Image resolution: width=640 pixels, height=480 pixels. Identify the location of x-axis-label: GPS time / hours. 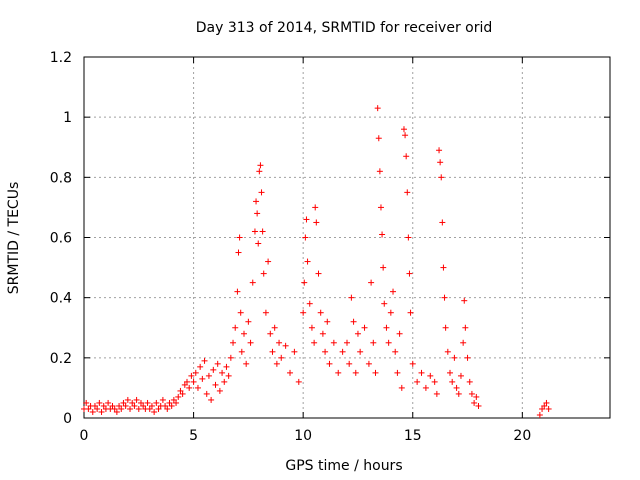
(343, 466).